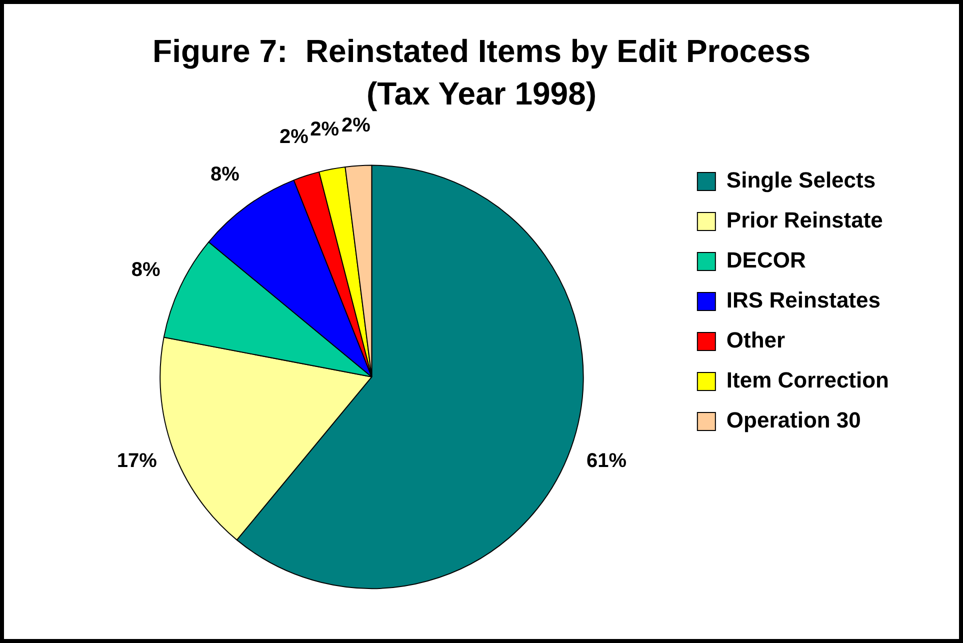  Describe the element at coordinates (756, 340) in the screenshot. I see `legend-label: Other` at that location.